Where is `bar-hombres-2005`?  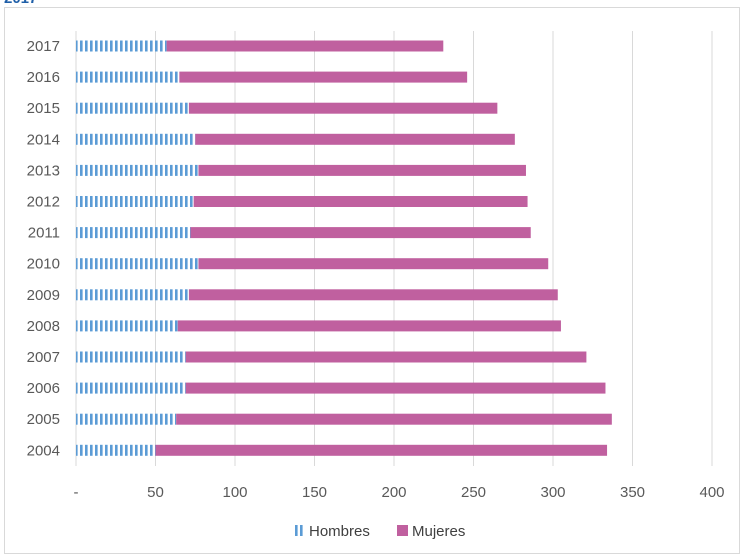
bar-hombres-2005 is located at coordinates (126, 419).